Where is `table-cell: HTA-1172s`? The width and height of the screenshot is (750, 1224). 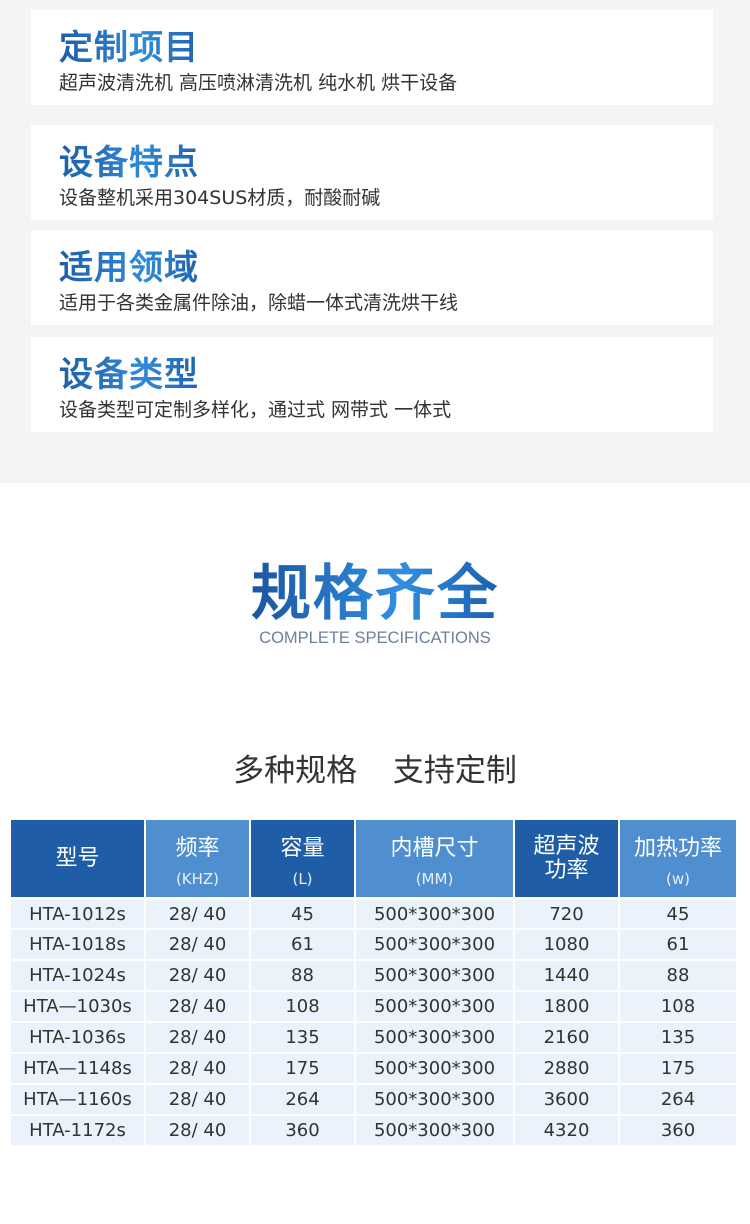 table-cell: HTA-1172s is located at coordinates (77, 1129).